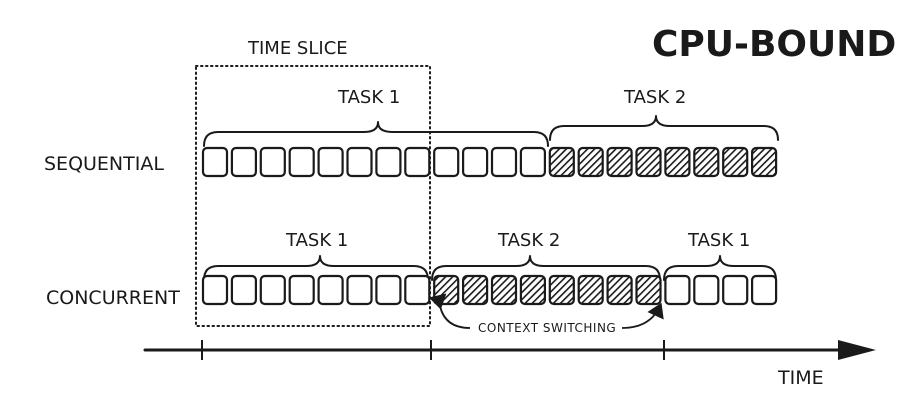 This screenshot has height=406, width=913. What do you see at coordinates (857, 350) in the screenshot?
I see `time-axis-arrowhead` at bounding box center [857, 350].